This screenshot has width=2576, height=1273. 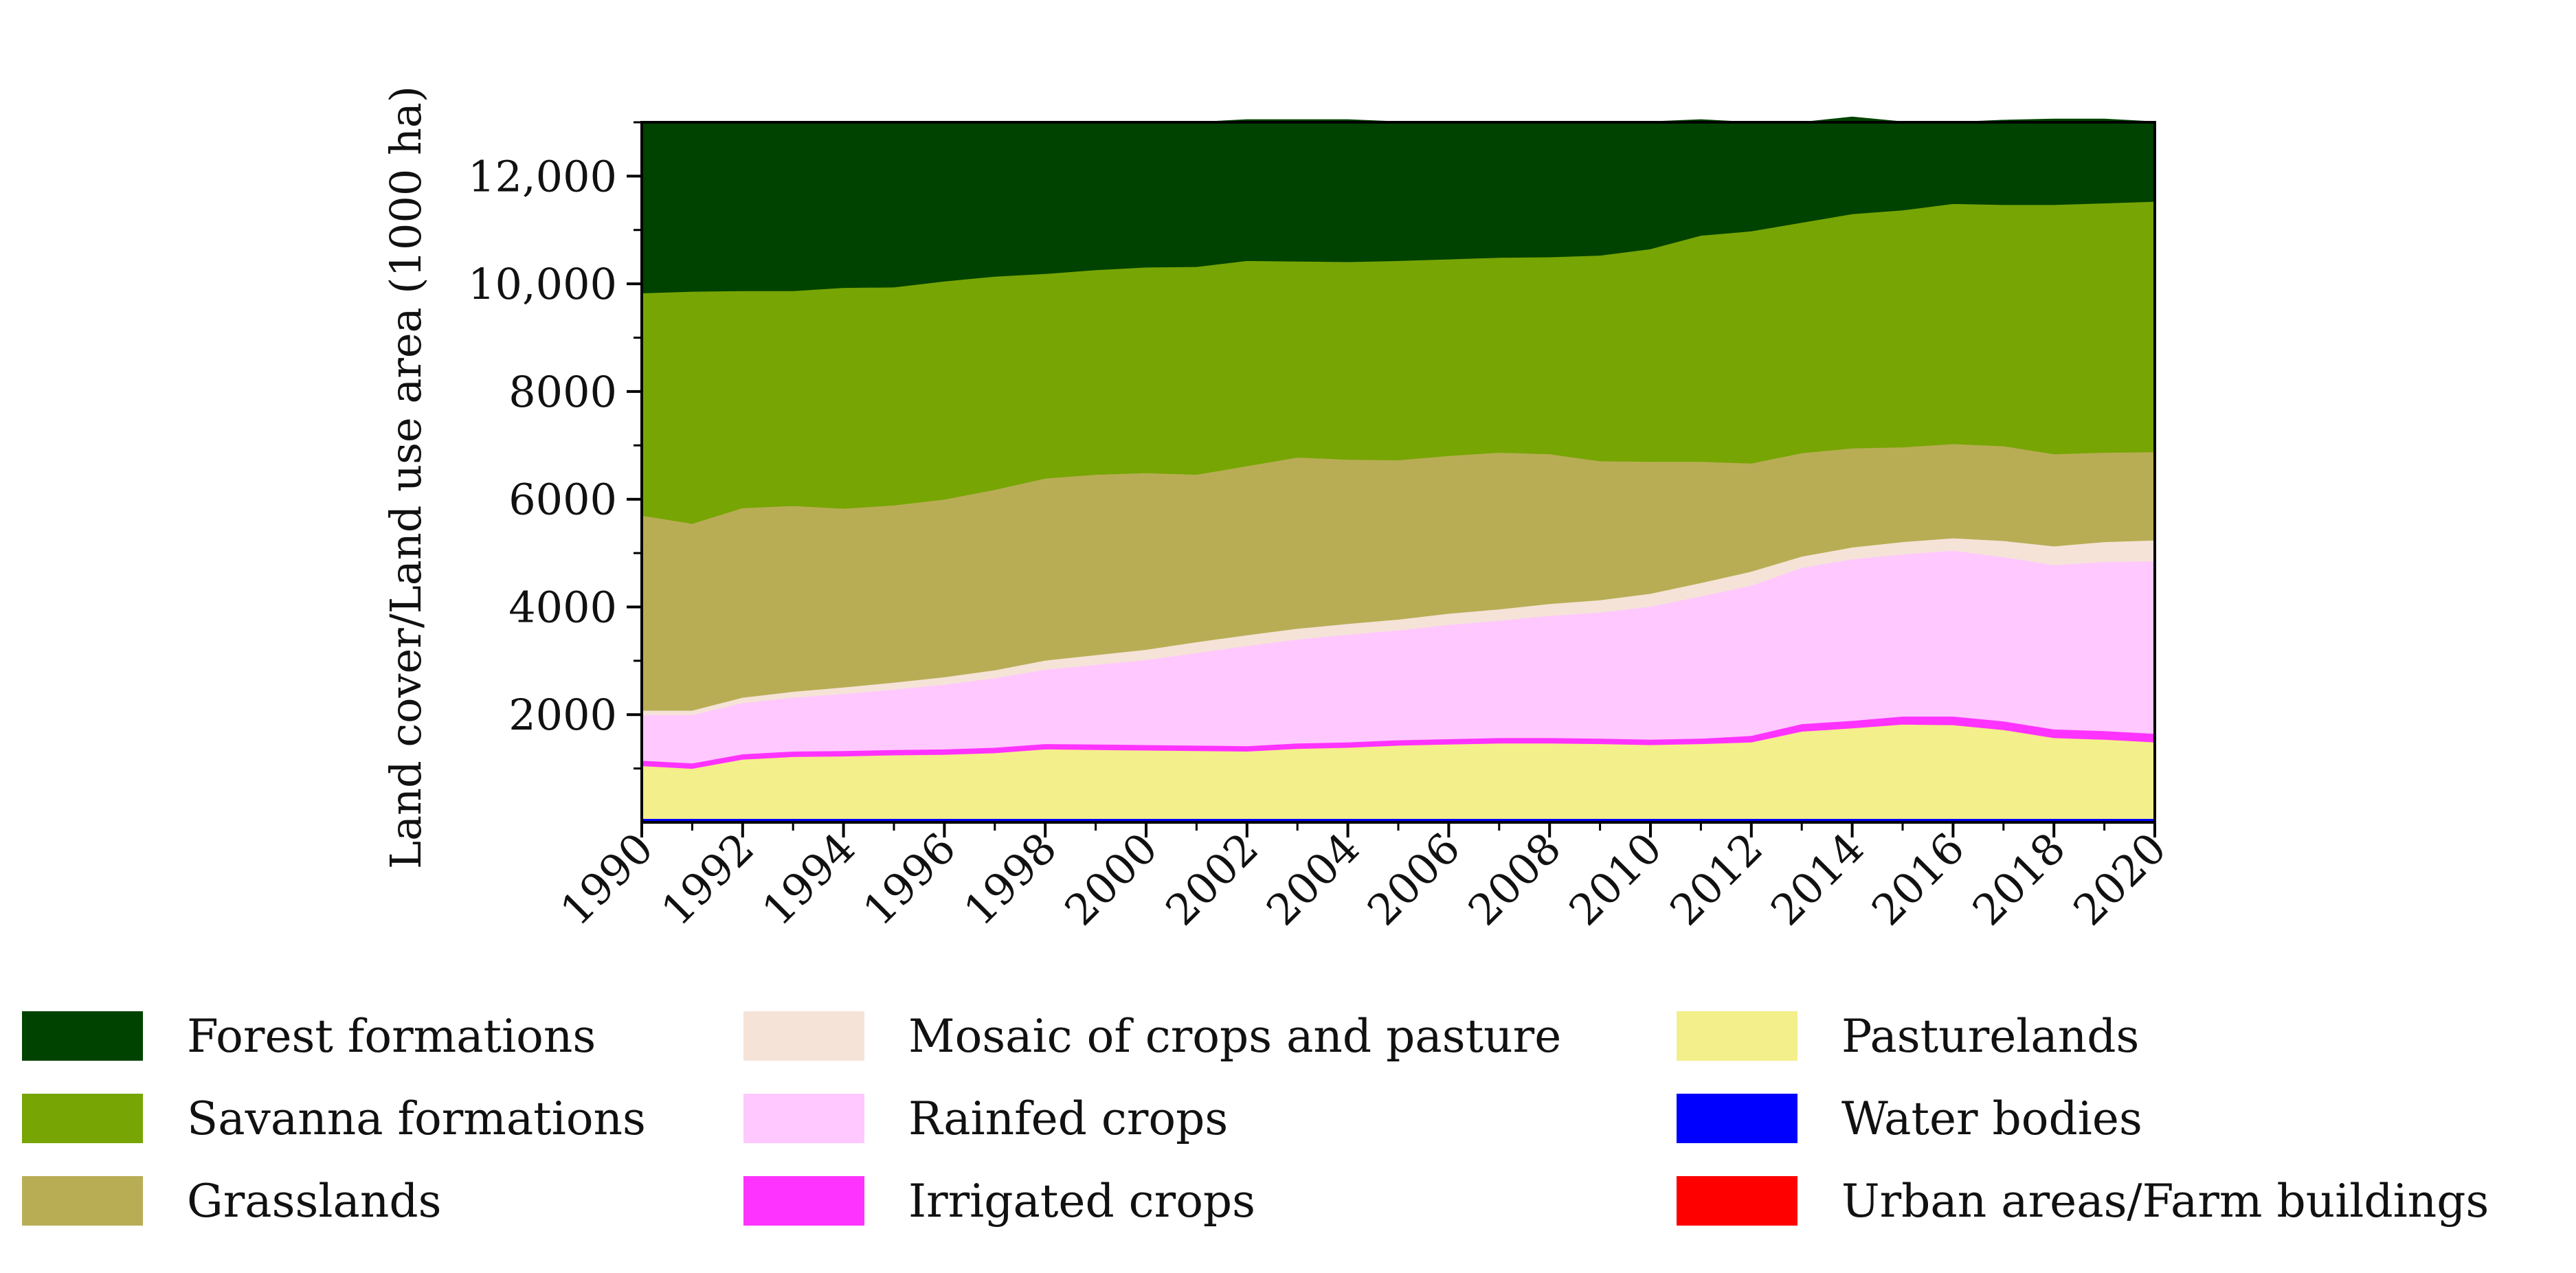 What do you see at coordinates (1111, 879) in the screenshot?
I see `x-tick-label: 2000` at bounding box center [1111, 879].